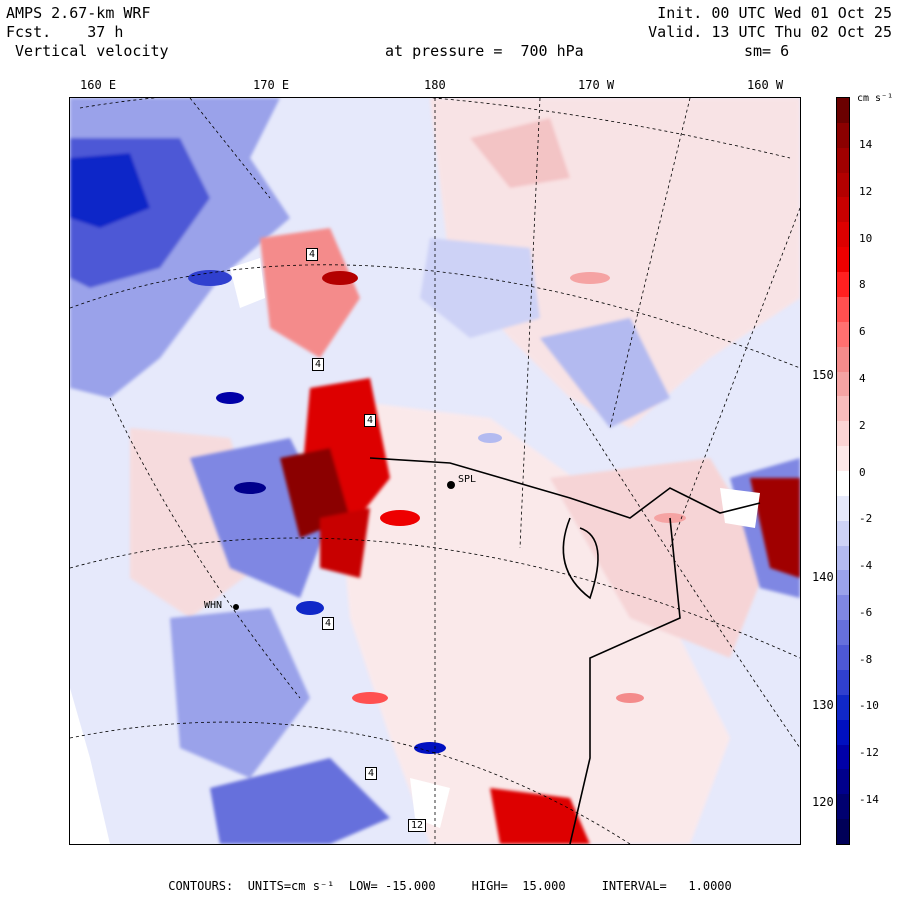 The height and width of the screenshot is (900, 900). Describe the element at coordinates (869, 706) in the screenshot. I see `colorbar-tick-label: -10` at that location.